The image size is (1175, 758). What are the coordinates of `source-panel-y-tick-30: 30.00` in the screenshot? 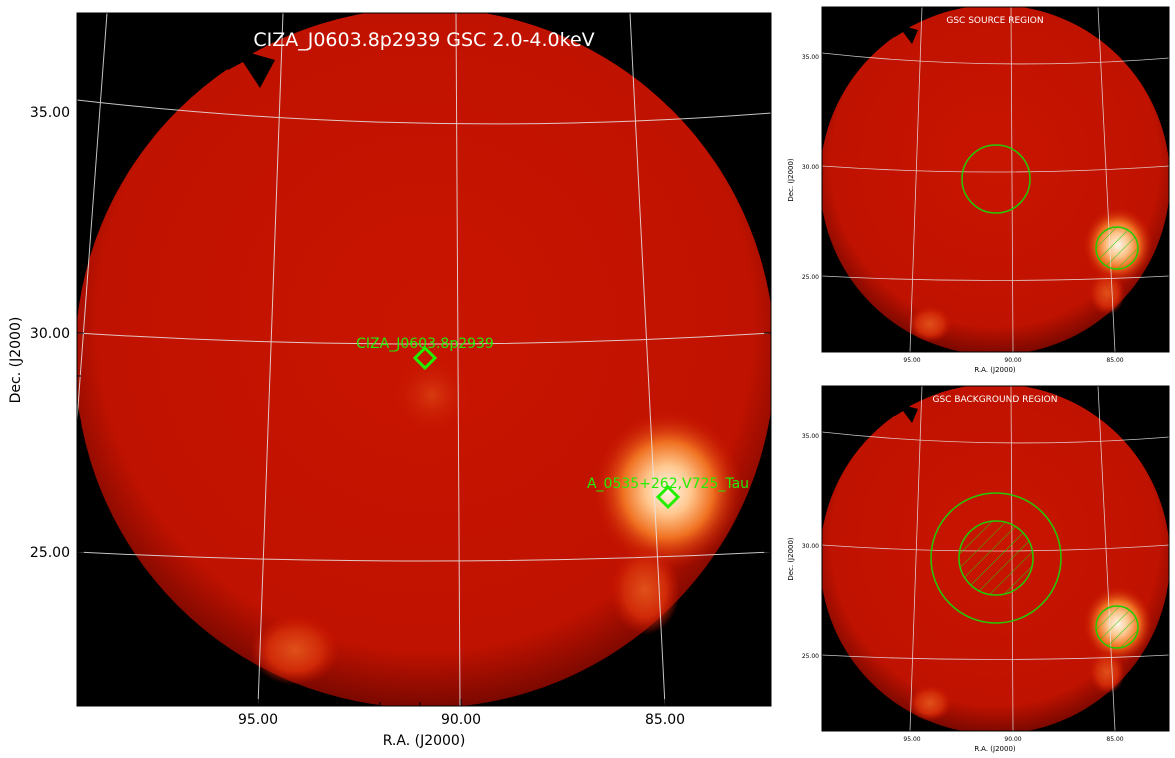 It's located at (810, 167).